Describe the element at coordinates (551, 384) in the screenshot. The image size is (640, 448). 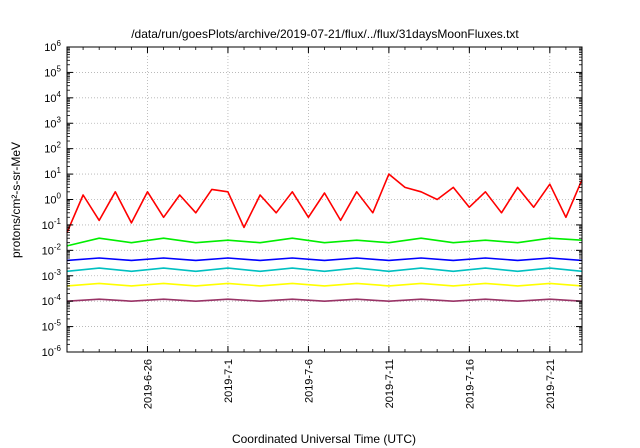
I see `x-tick-label: 2019-7-21` at that location.